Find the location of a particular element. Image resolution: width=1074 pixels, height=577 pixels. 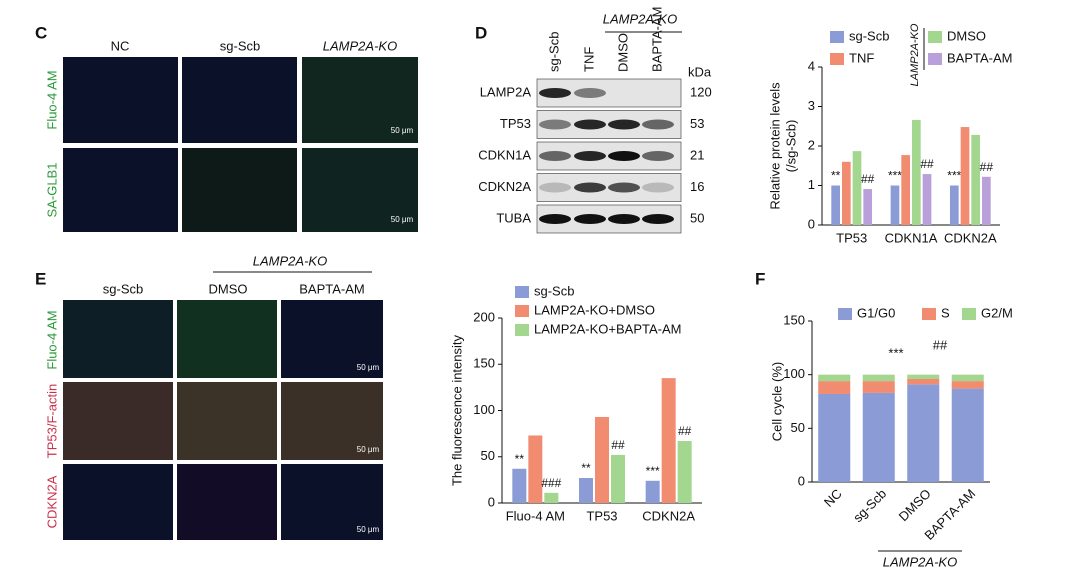

legend-label: BAPTA-AM is located at coordinates (980, 57).